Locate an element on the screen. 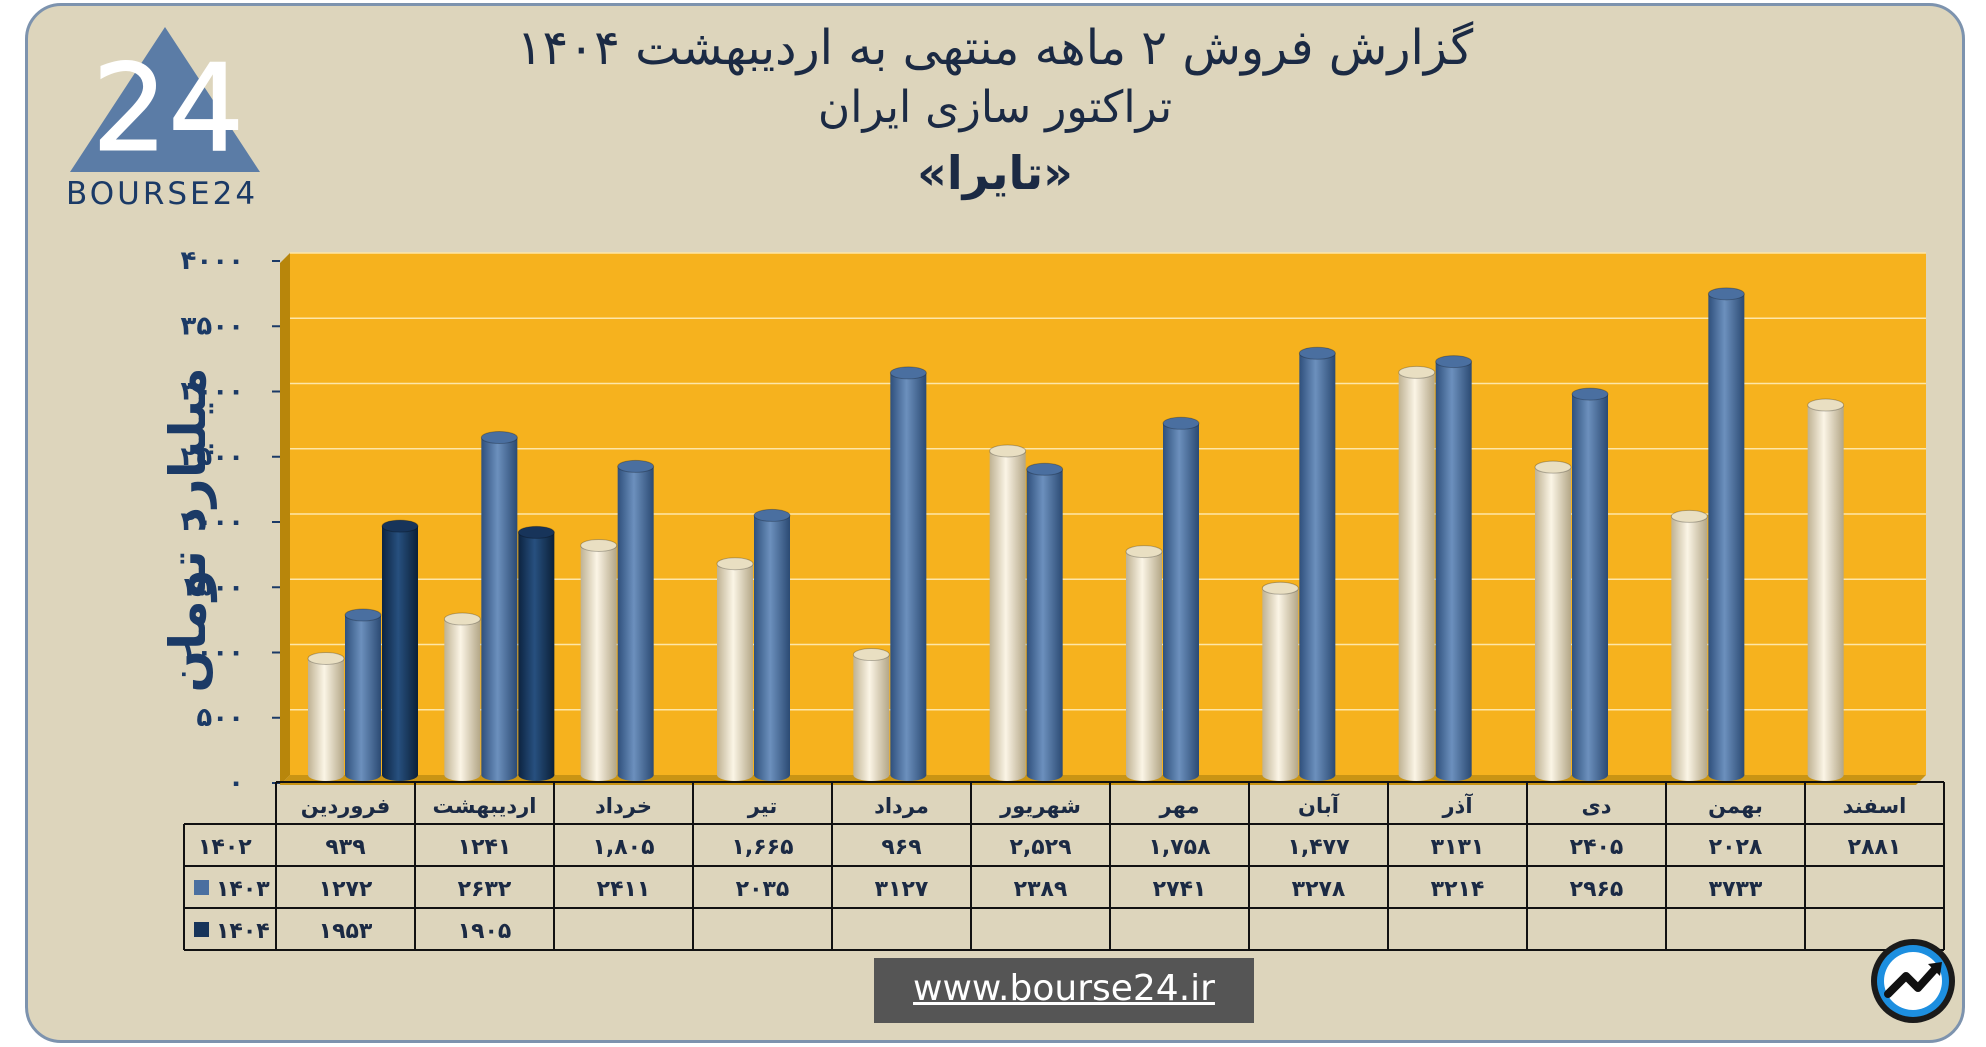  x-tick-label: مهر is located at coordinates (1179, 806).